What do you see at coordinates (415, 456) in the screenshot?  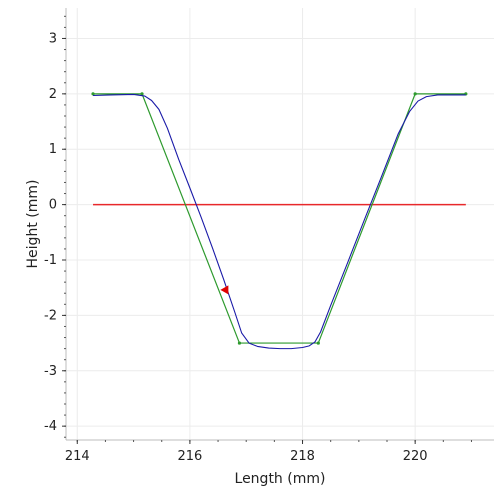 I see `x-tick-label: 220` at bounding box center [415, 456].